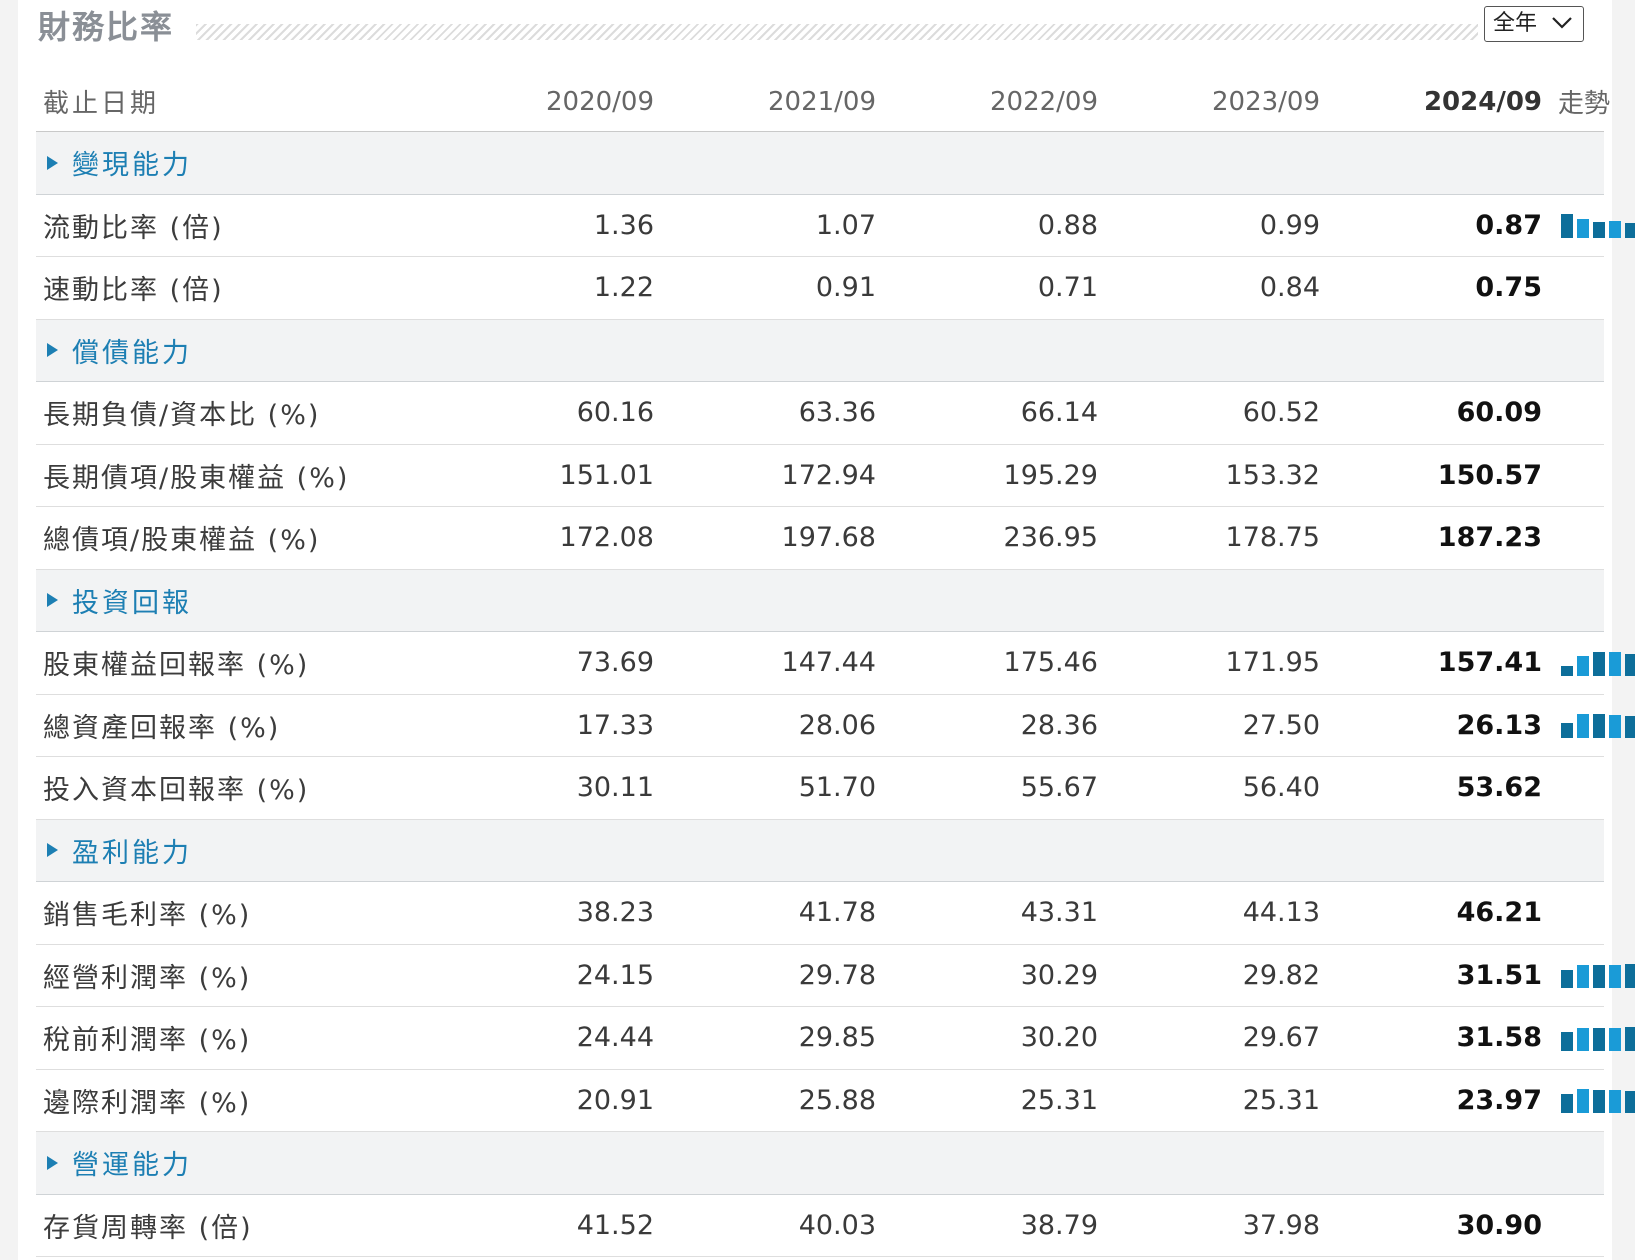  I want to click on period-select-value: 全年, so click(1515, 23).